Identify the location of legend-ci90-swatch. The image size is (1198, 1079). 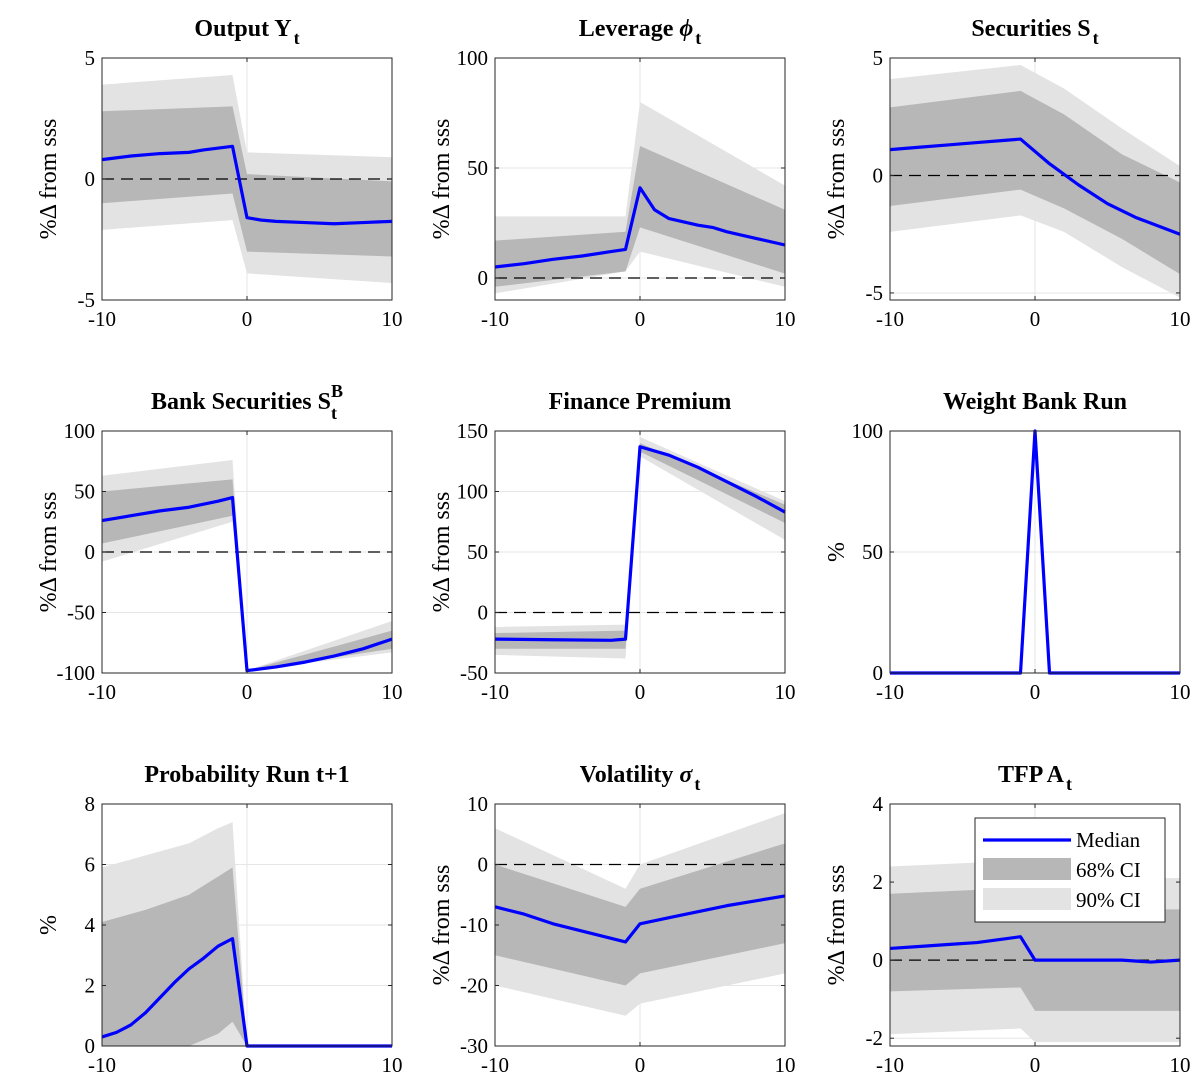
(1027, 899).